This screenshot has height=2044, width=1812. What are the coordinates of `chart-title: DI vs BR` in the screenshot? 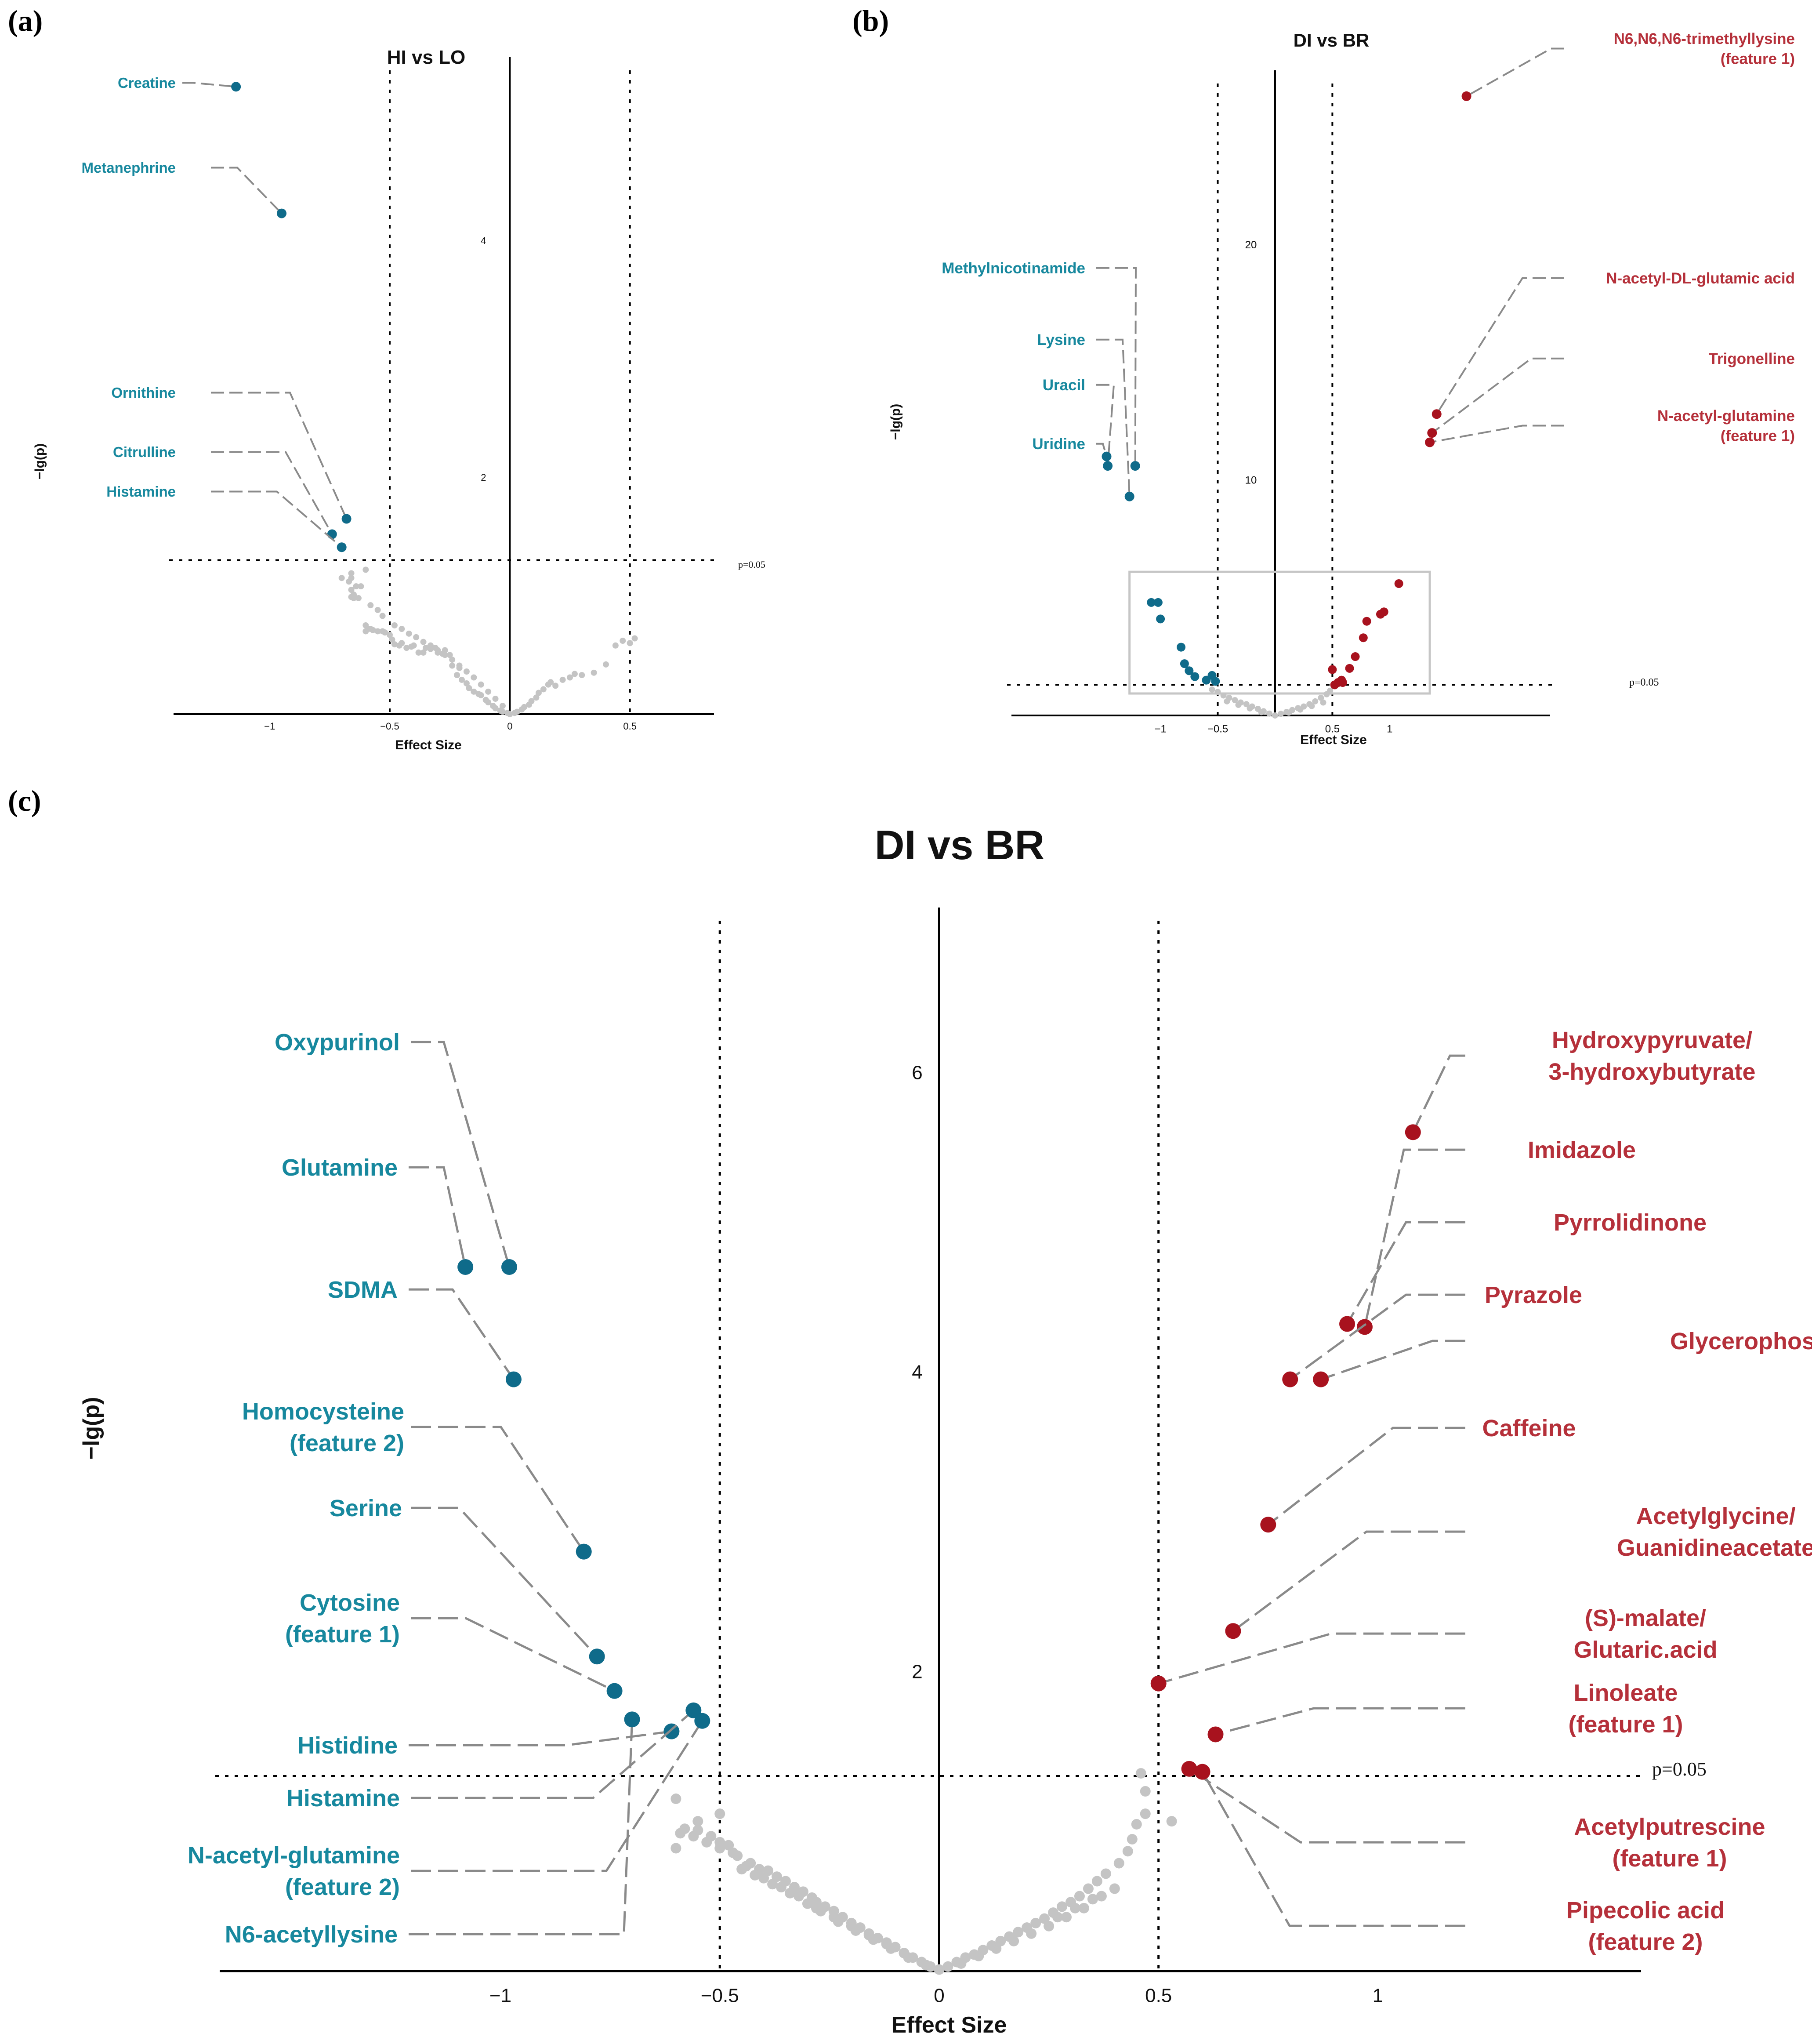 It's located at (1332, 41).